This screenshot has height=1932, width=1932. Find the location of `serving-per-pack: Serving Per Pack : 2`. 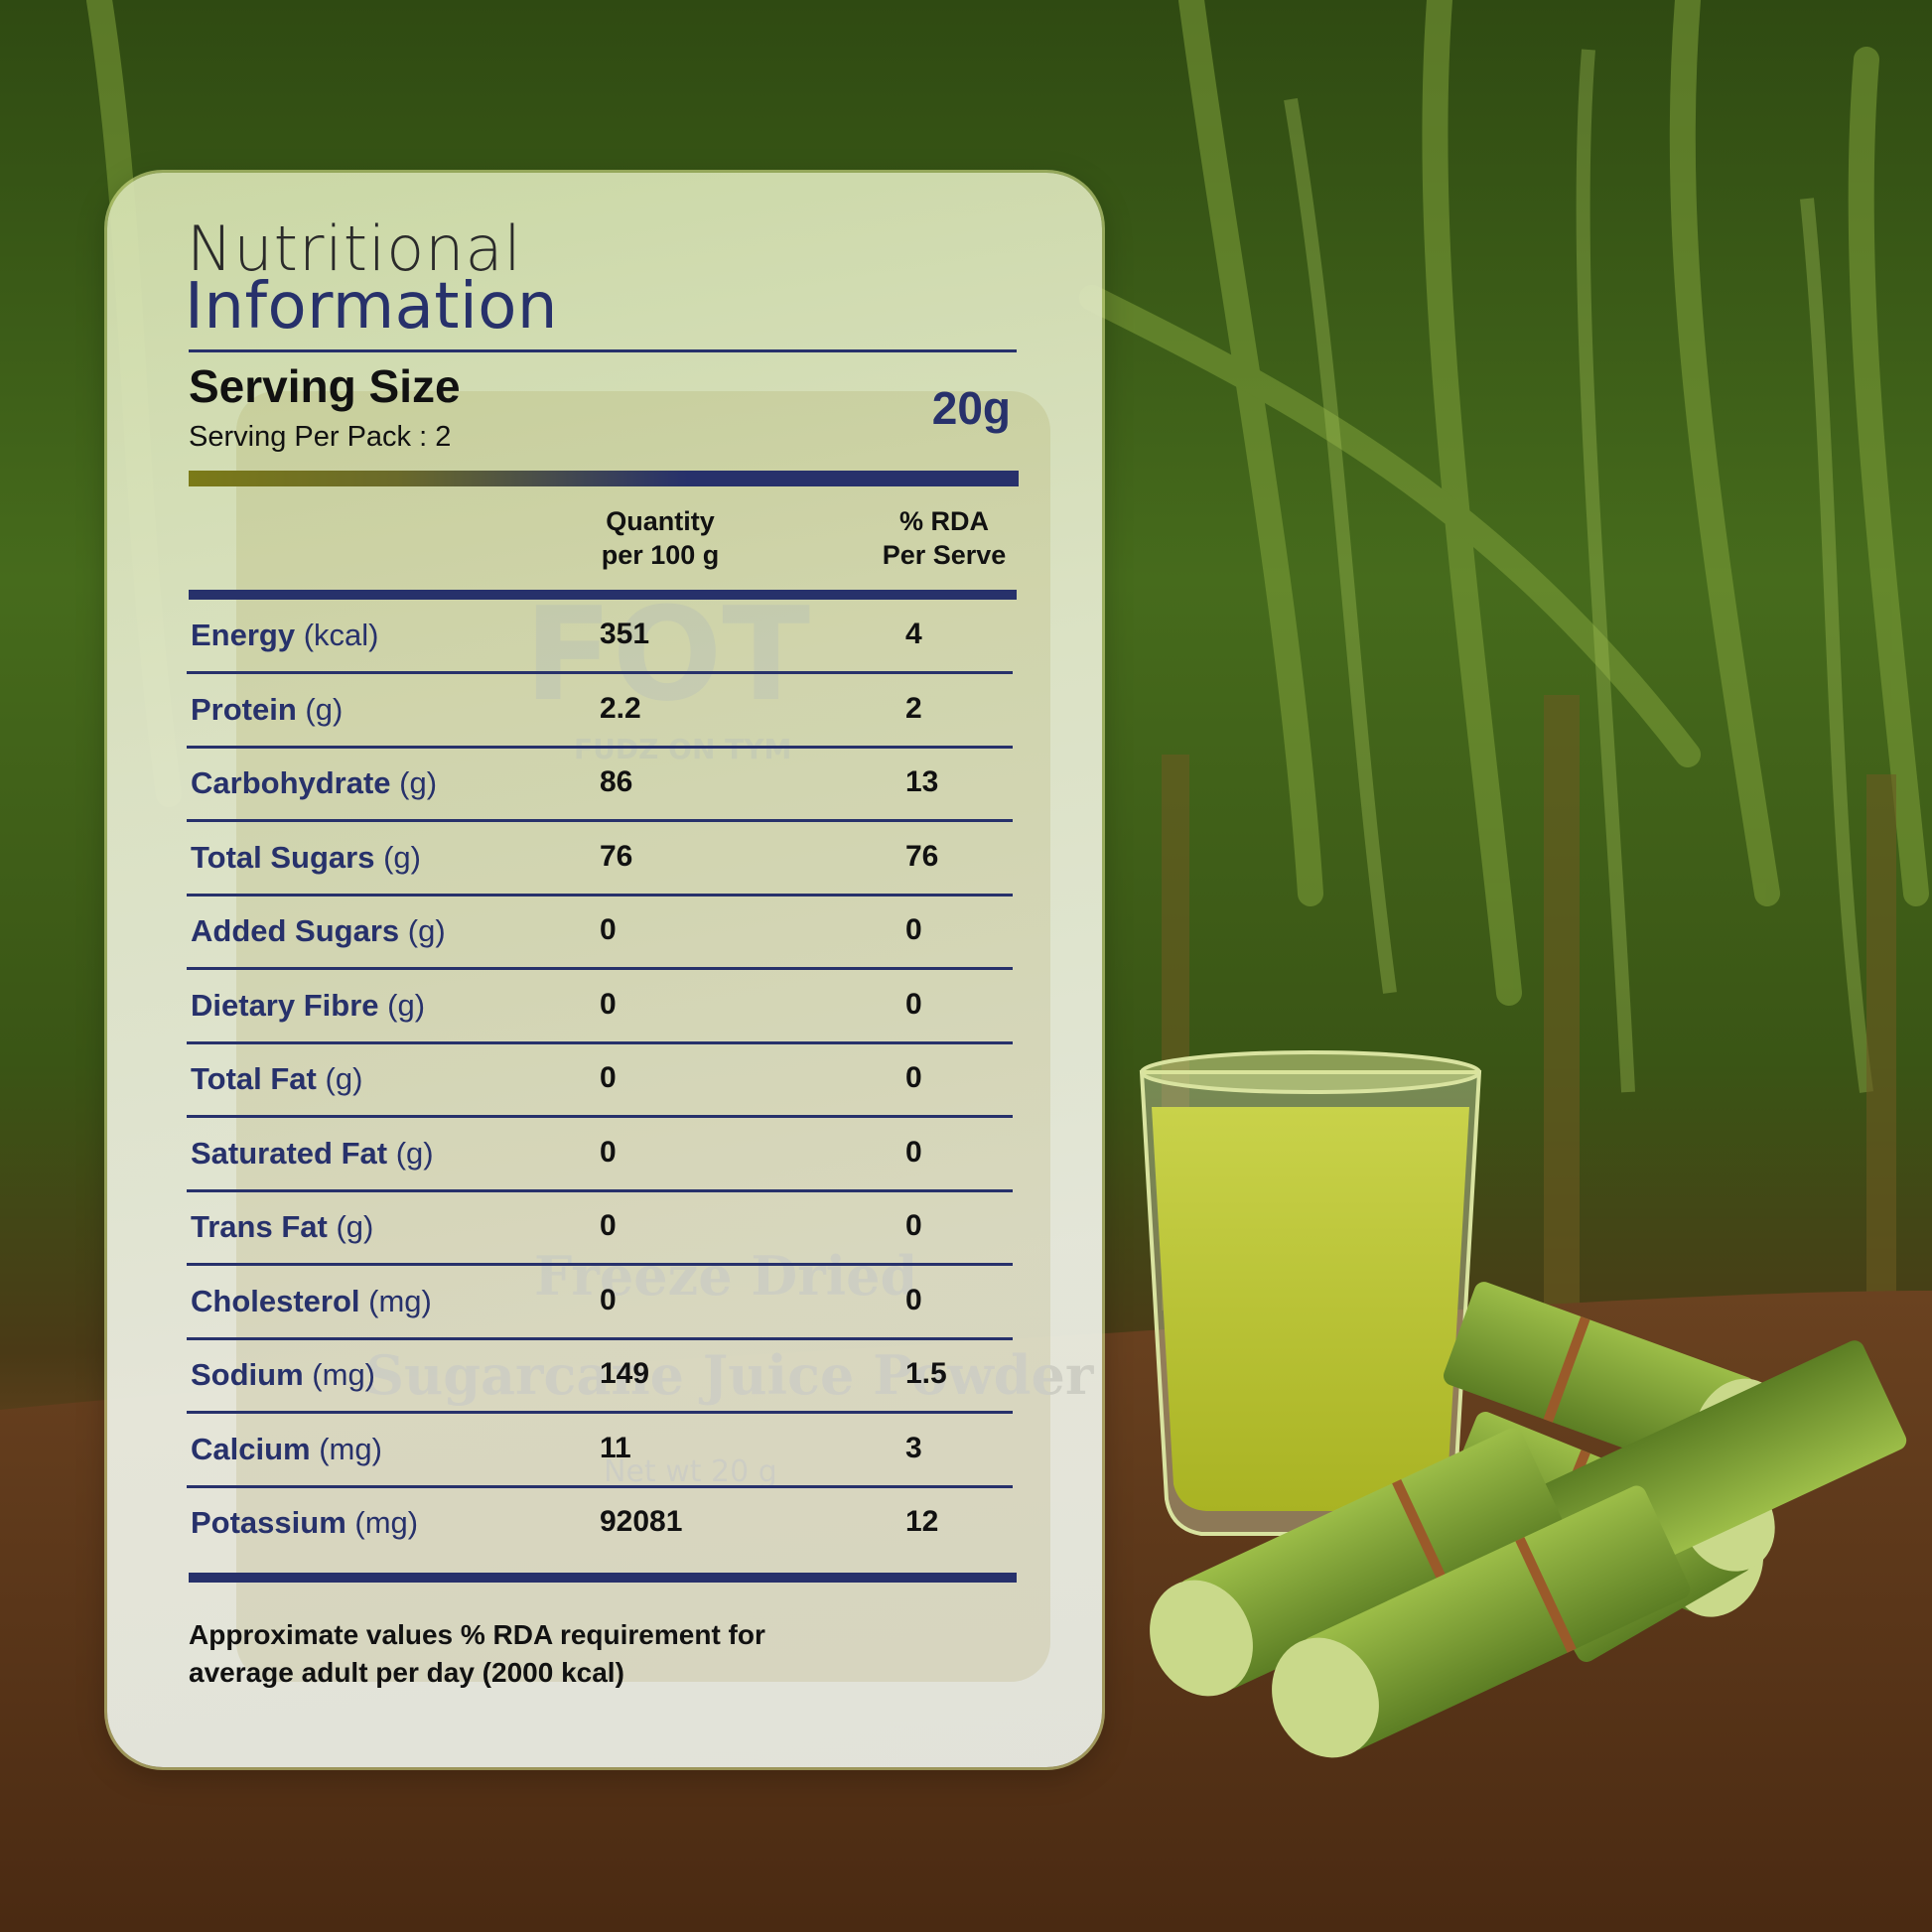

serving-per-pack: Serving Per Pack : 2 is located at coordinates (320, 437).